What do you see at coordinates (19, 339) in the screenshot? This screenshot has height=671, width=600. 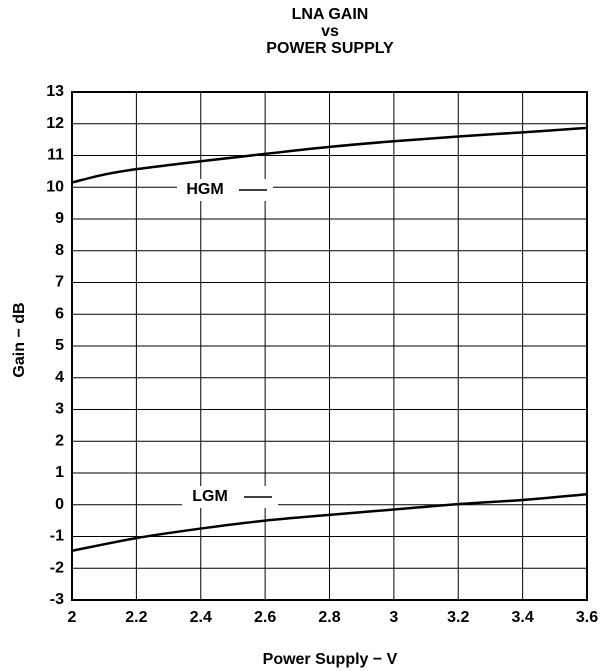 I see `y-axis-label: Gain − dB` at bounding box center [19, 339].